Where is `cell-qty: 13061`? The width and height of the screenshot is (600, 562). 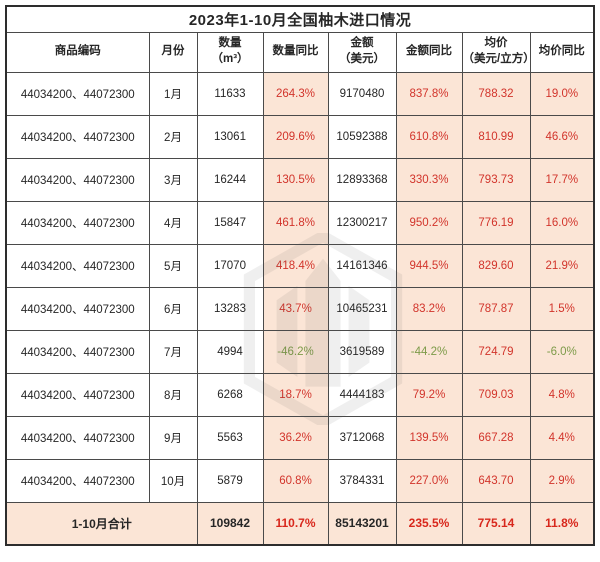
cell-qty: 13061 is located at coordinates (230, 136).